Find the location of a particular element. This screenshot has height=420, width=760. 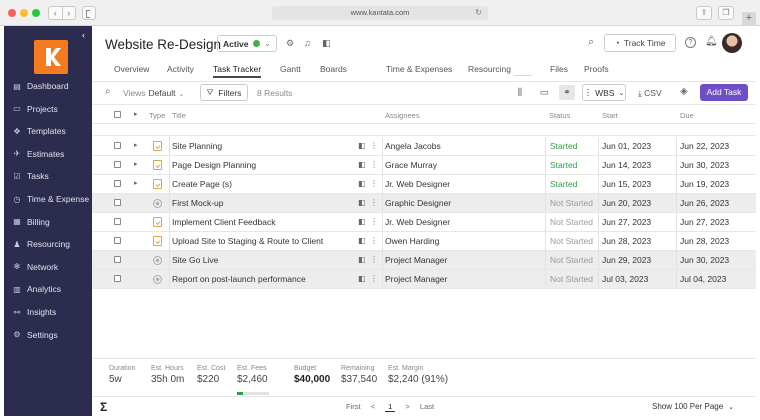

task-title: Create Page (s) is located at coordinates (202, 184).